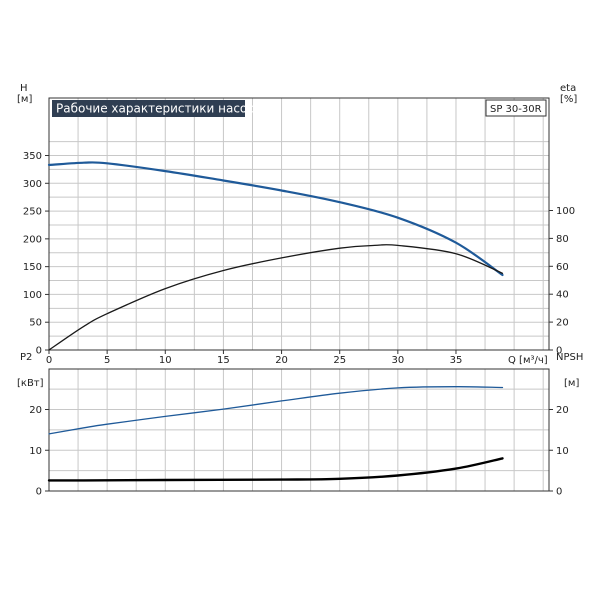 Image resolution: width=600 pixels, height=600 pixels. What do you see at coordinates (32, 267) in the screenshot?
I see `left-tick-label: 150` at bounding box center [32, 267].